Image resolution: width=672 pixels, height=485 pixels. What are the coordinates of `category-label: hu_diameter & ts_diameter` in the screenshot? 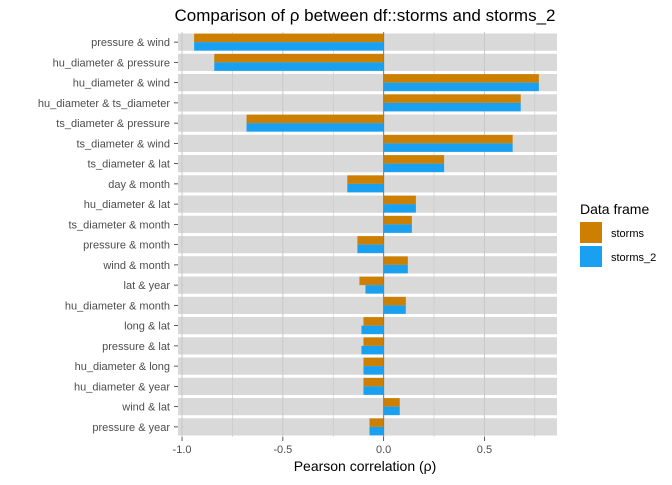 It's located at (104, 104).